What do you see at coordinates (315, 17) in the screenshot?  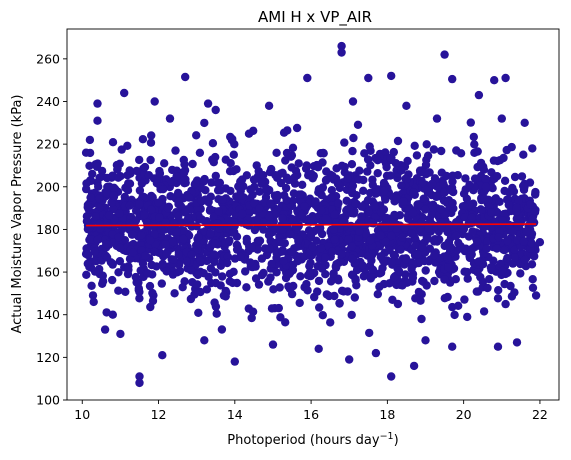 I see `chart-title: AMI H x VP_AIR` at bounding box center [315, 17].